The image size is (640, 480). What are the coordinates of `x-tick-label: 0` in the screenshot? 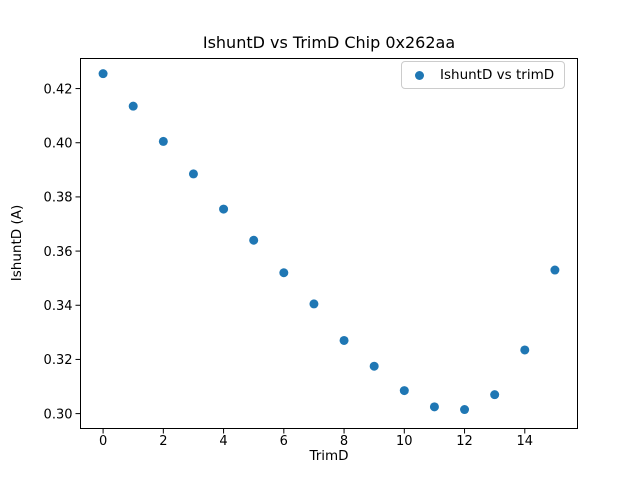 It's located at (103, 441).